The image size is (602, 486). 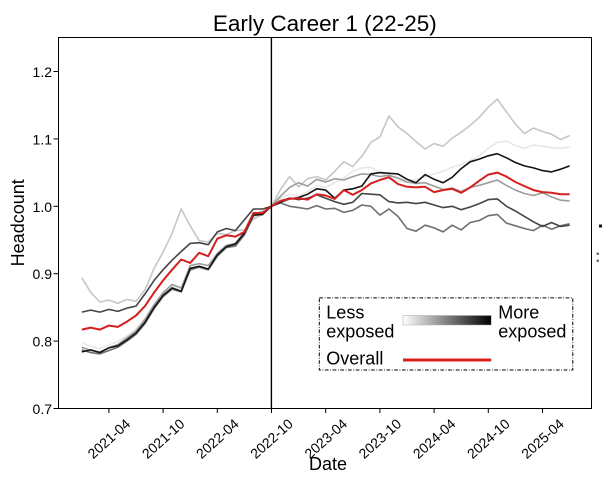 I want to click on svg-text: 1.1, so click(x=43, y=139).